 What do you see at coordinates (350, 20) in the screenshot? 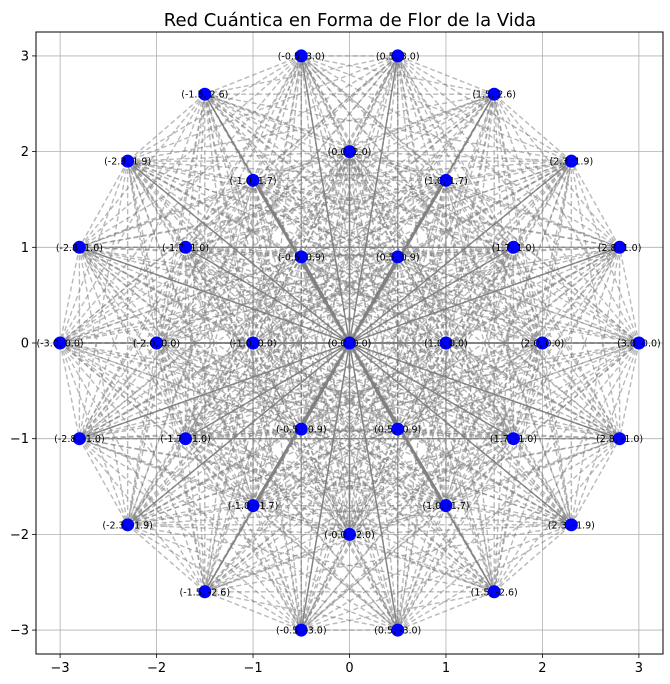
I see `chart-title: Red Cuántica en Forma de Flor de la Vida` at bounding box center [350, 20].